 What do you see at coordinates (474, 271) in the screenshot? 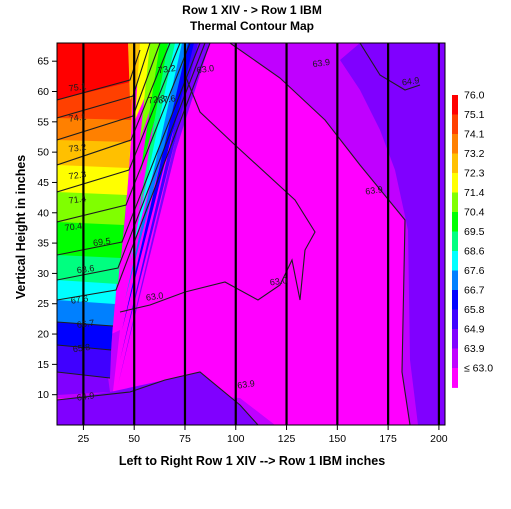
I see `legend-label: 67.6` at bounding box center [474, 271].